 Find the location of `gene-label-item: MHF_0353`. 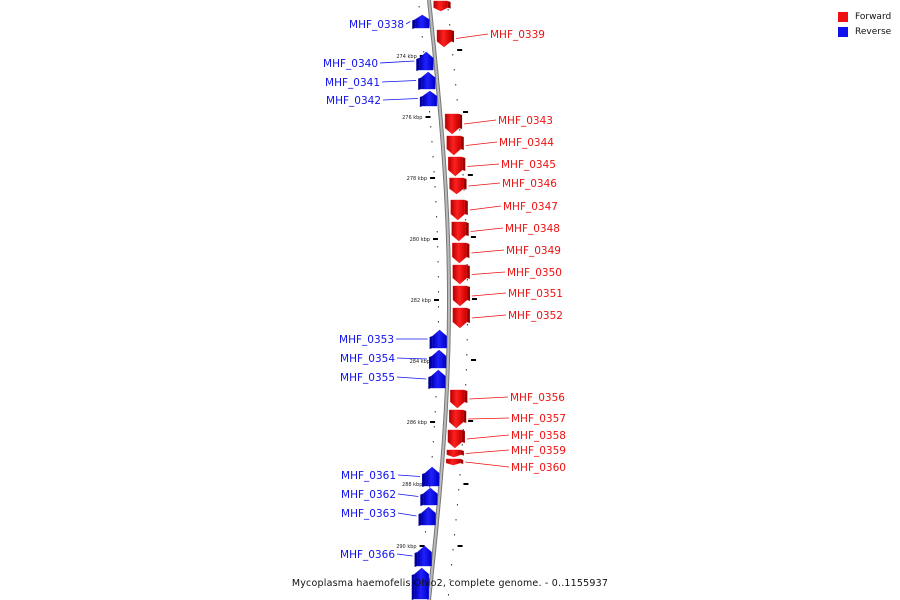

gene-label-item: MHF_0353 is located at coordinates (383, 340).